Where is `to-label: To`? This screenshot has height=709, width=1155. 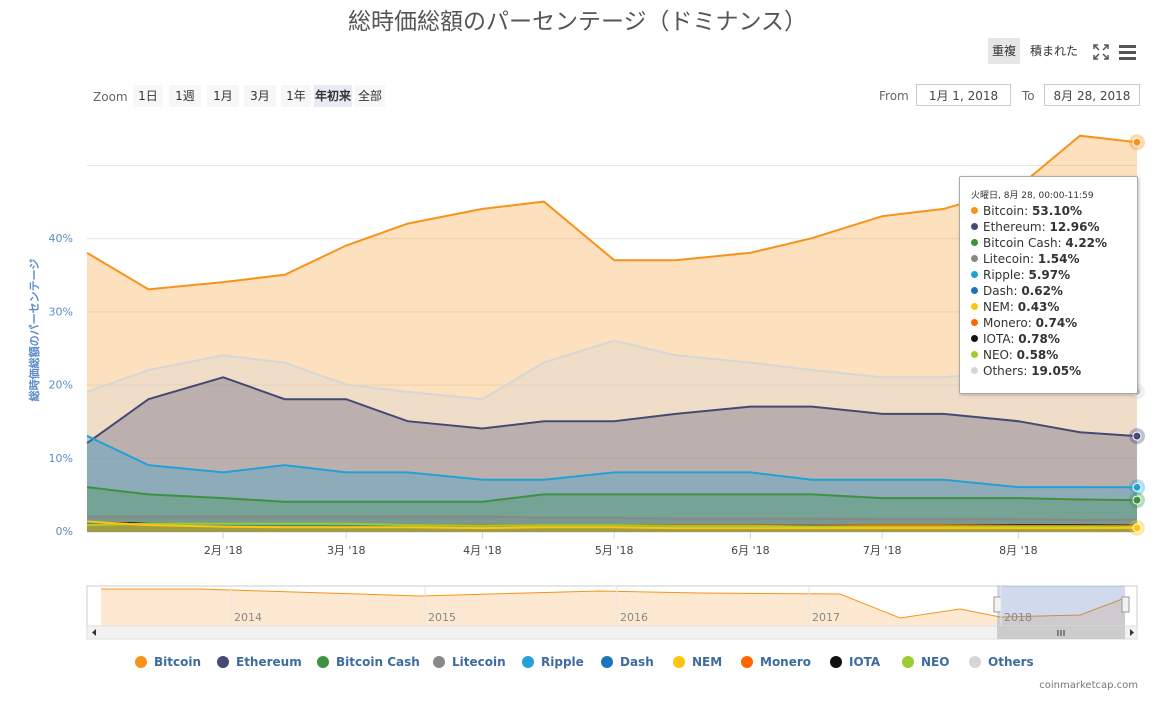 to-label: To is located at coordinates (1028, 96).